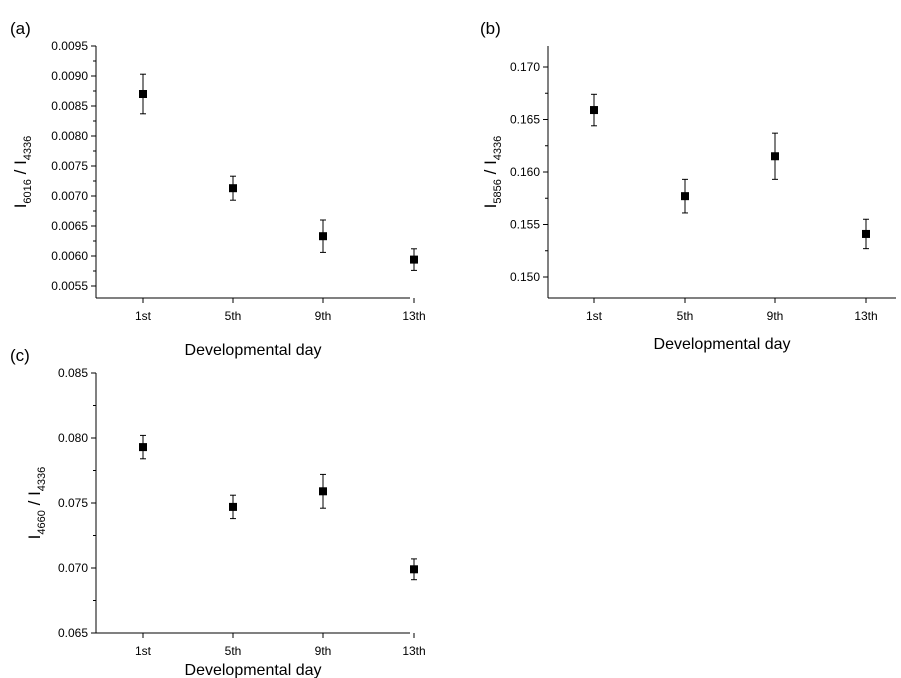  What do you see at coordinates (525, 225) in the screenshot?
I see `y-tick-label: 0.155` at bounding box center [525, 225].